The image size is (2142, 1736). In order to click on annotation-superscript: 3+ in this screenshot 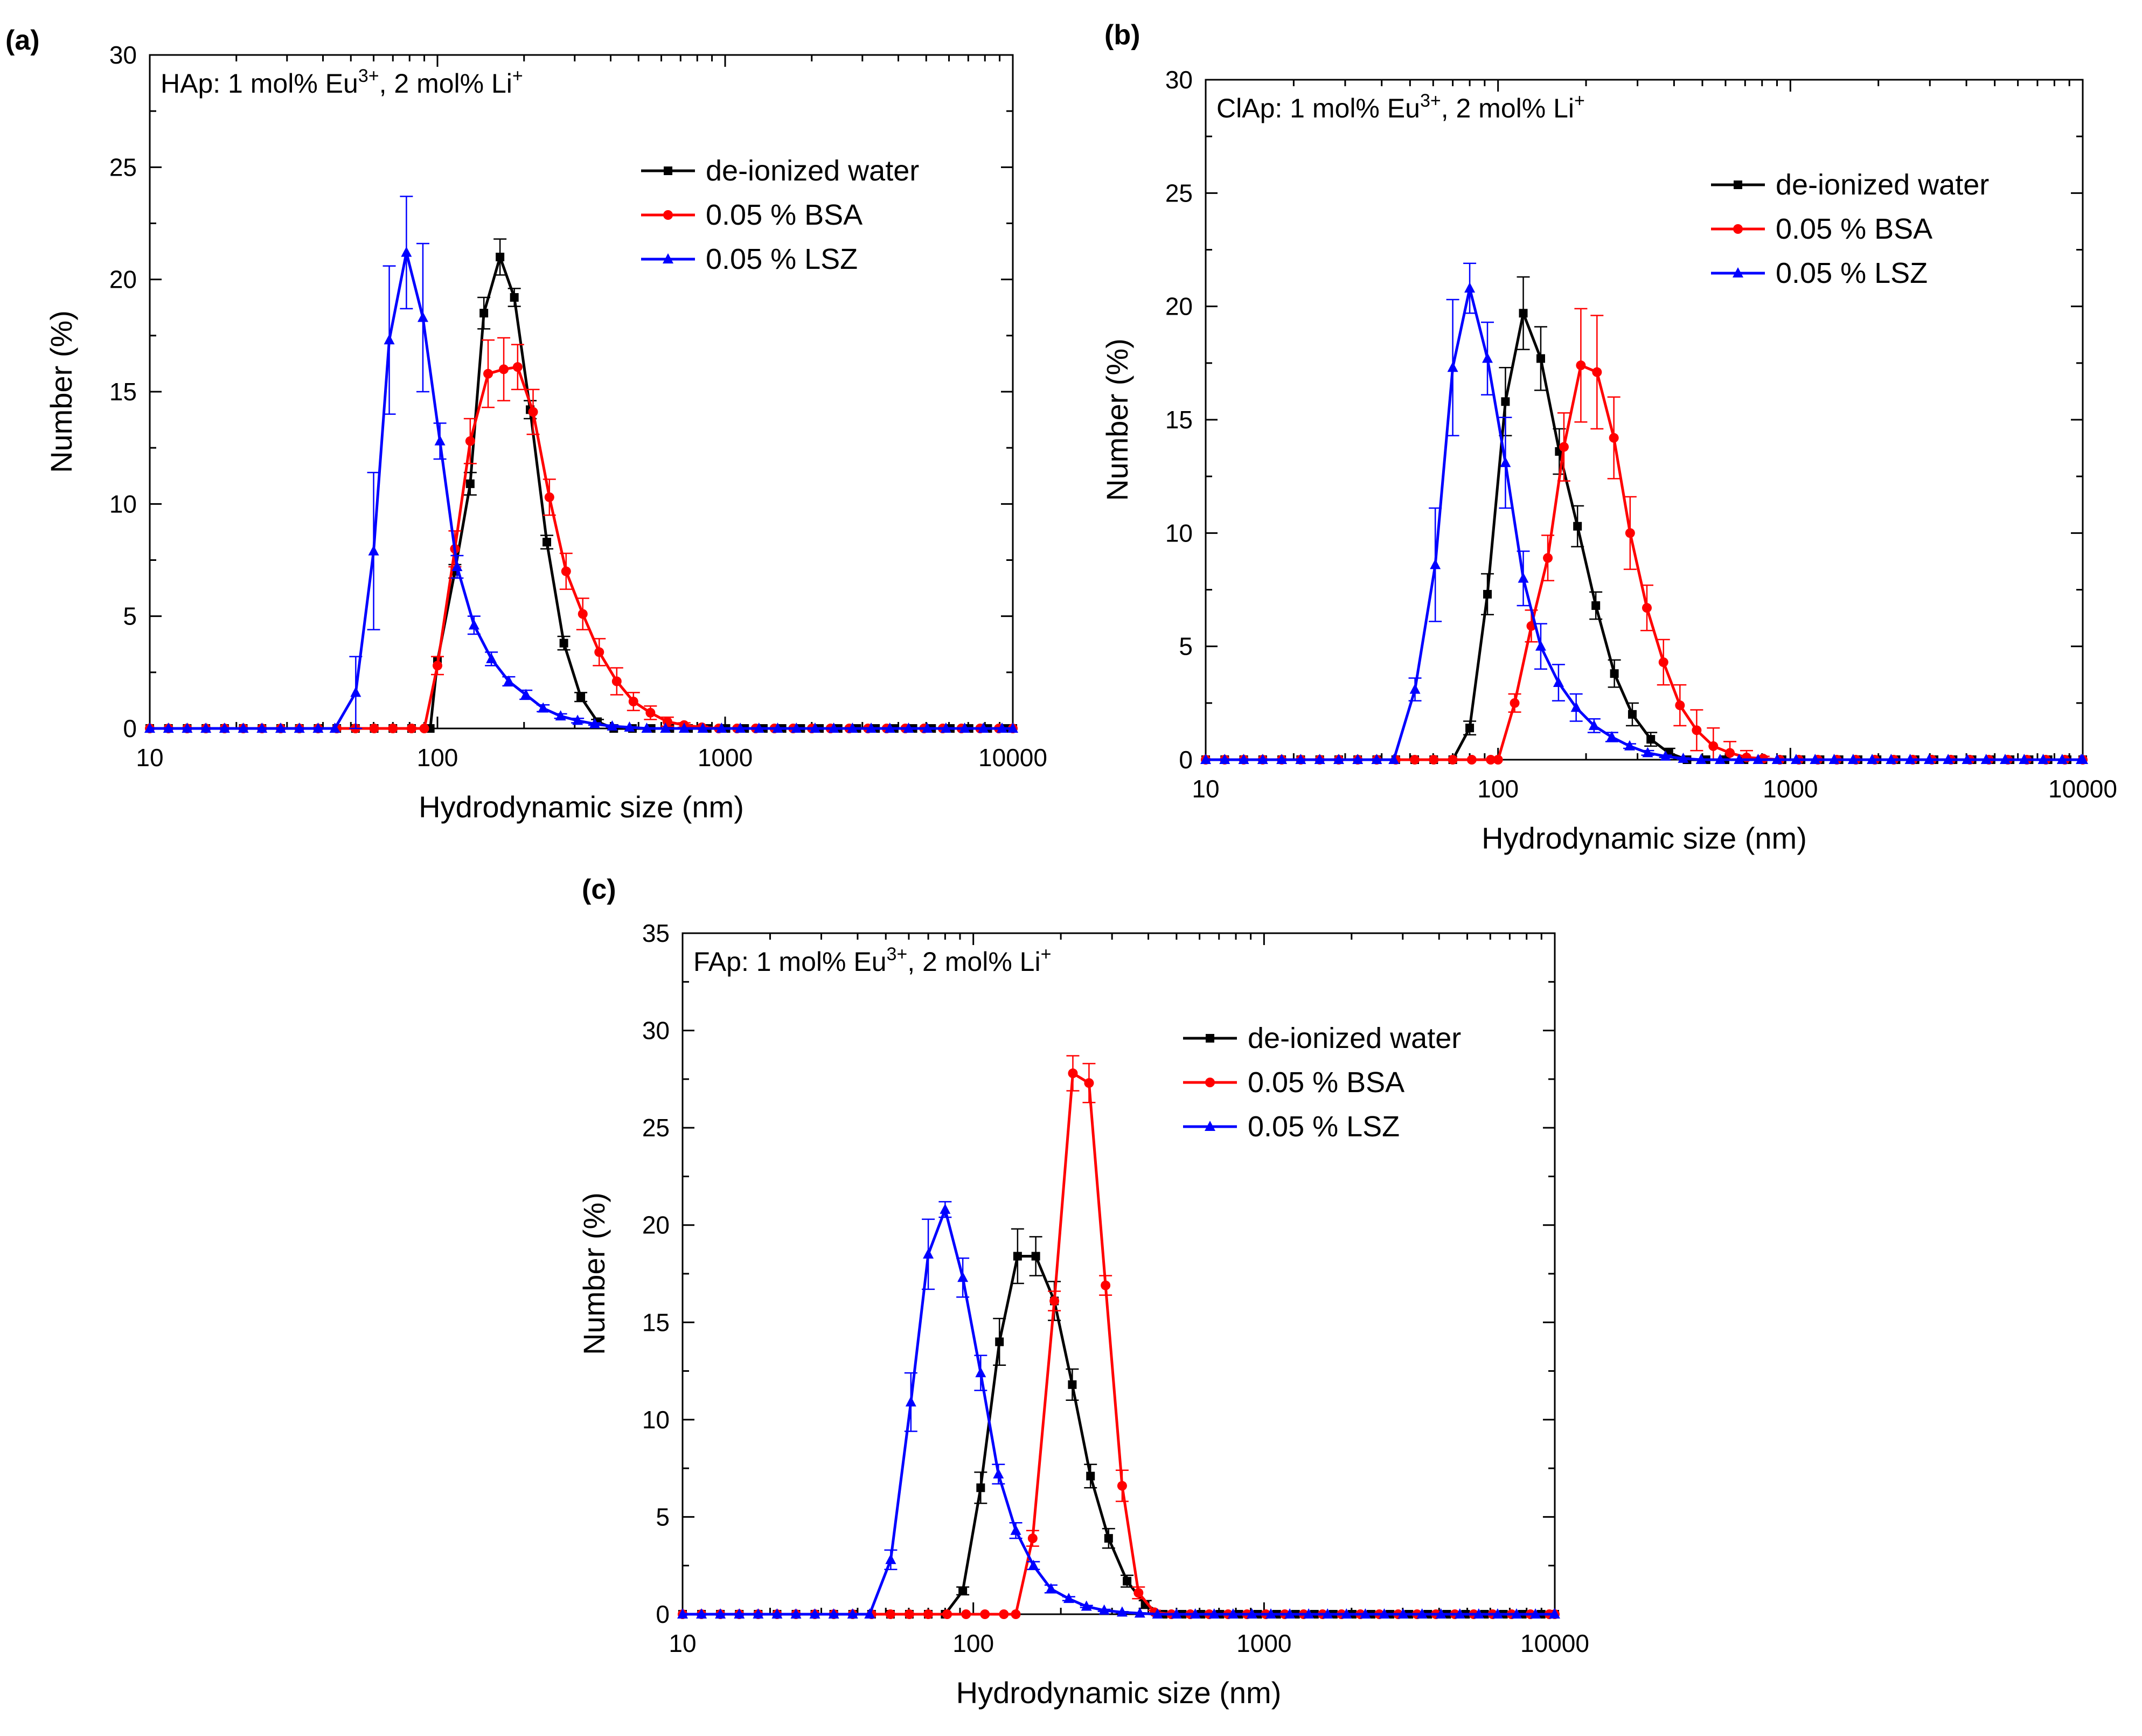, I will do `click(897, 954)`.